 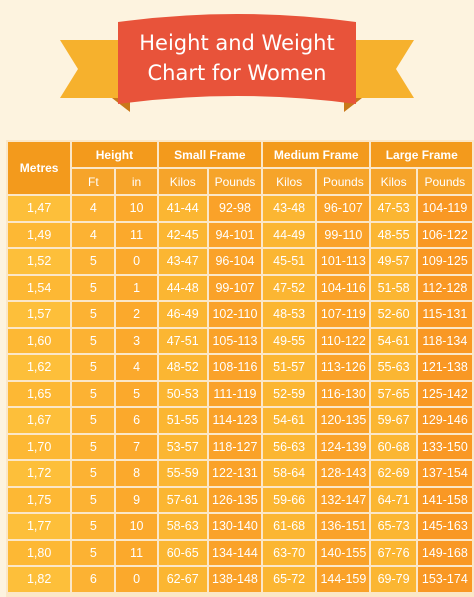 What do you see at coordinates (289, 367) in the screenshot?
I see `cell-medium-kilos: 51-57` at bounding box center [289, 367].